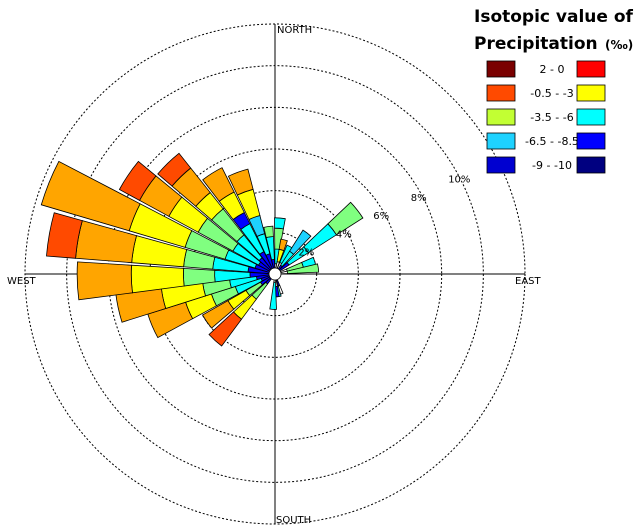 The image size is (639, 526). Describe the element at coordinates (344, 235) in the screenshot. I see `ring-label-4: 4%` at that location.